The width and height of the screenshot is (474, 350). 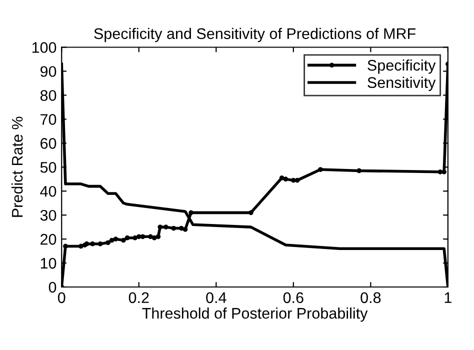 What do you see at coordinates (255, 314) in the screenshot?
I see `x-axis-title: Threshold of Posterior Probability` at bounding box center [255, 314].